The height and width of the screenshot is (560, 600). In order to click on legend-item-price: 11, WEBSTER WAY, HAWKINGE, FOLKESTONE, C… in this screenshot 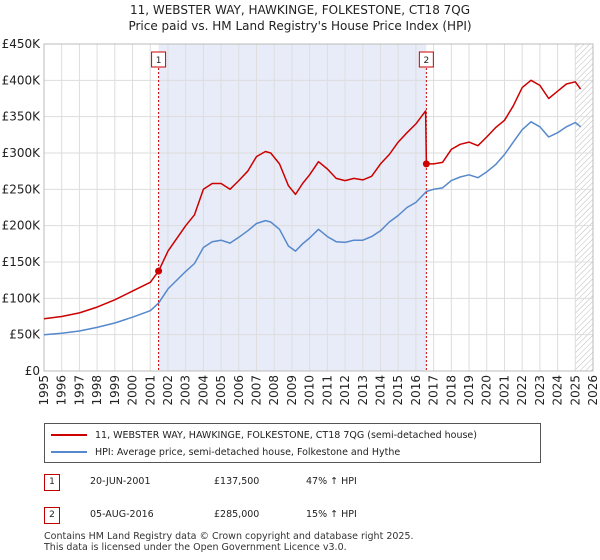, I will do `click(264, 435)`.